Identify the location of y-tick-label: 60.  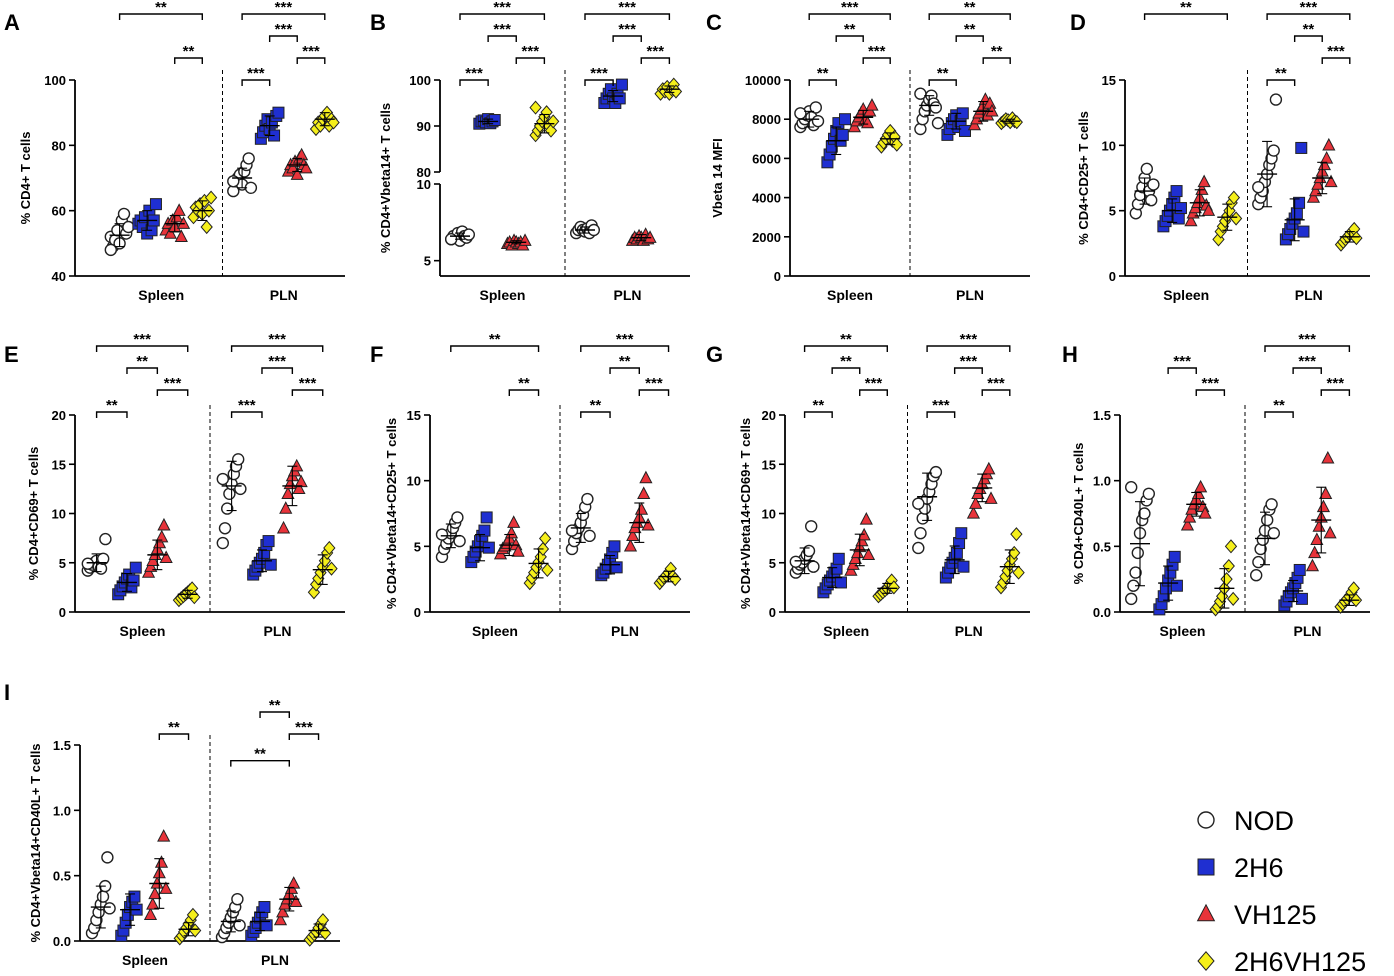
(59, 211).